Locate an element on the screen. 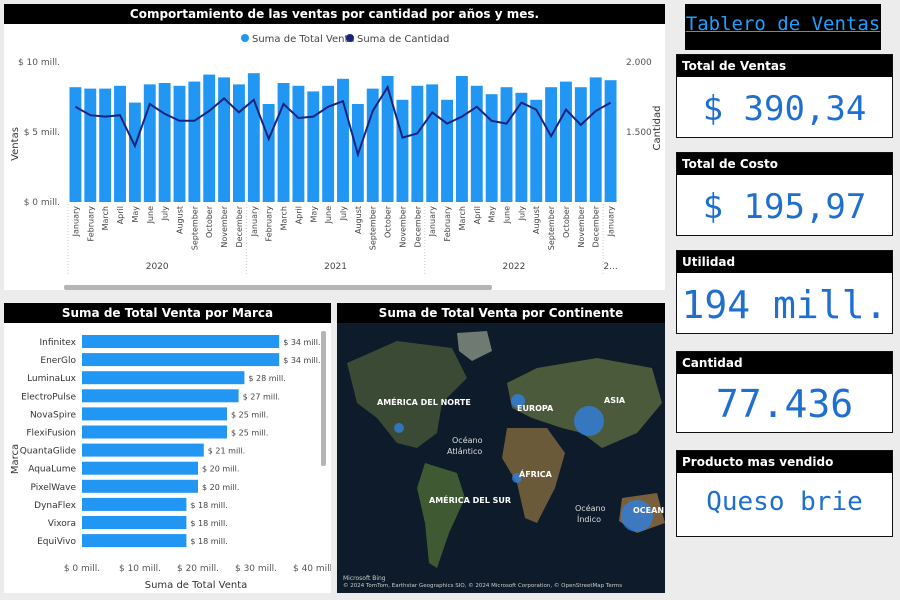  horizontal-scrollbar is located at coordinates (278, 287).